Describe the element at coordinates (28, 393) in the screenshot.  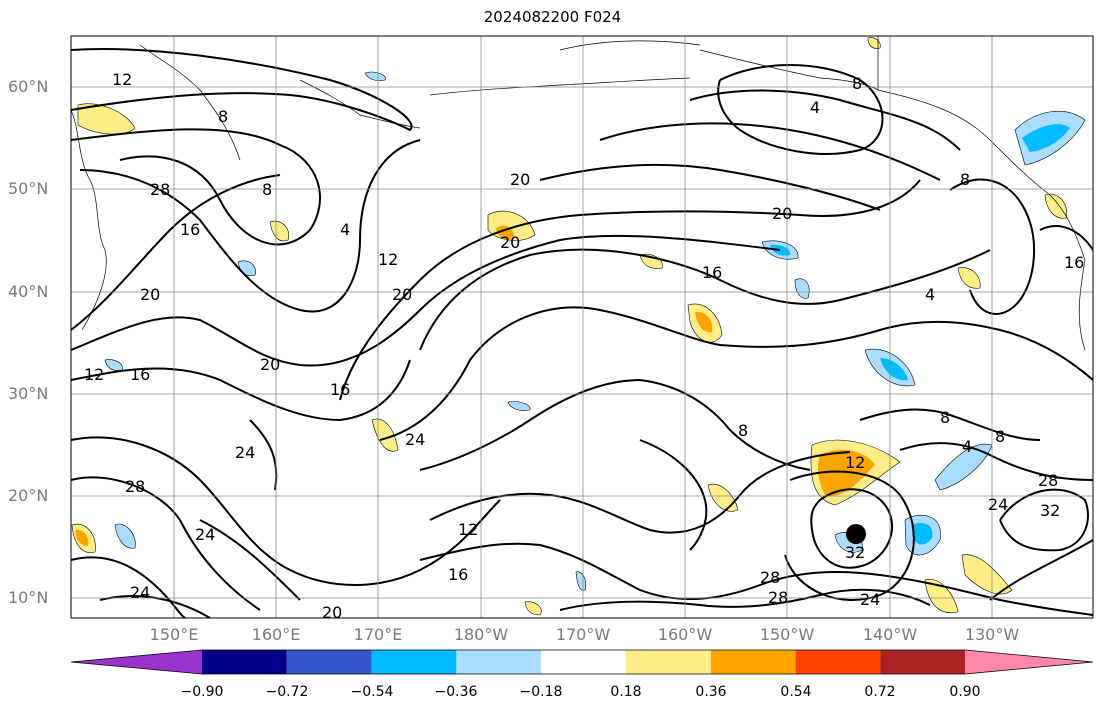
I see `latitude-label: 30°N` at that location.